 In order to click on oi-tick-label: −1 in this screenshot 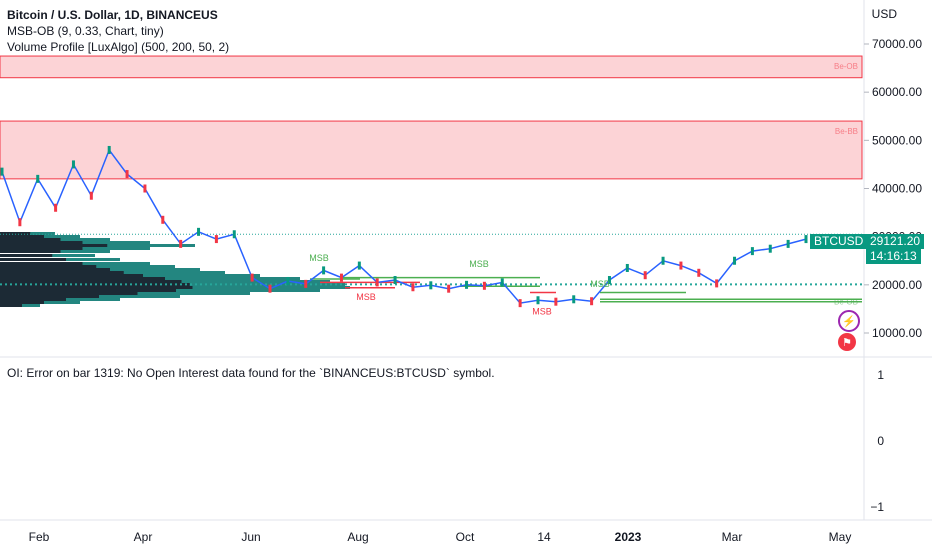, I will do `click(877, 507)`.